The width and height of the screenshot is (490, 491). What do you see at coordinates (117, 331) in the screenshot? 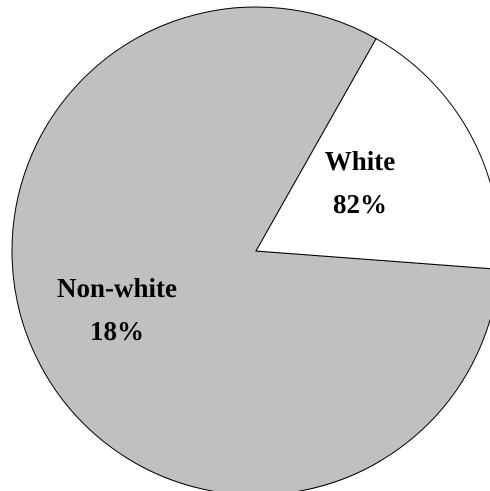
I see `slice-value-label-non-white: 18%` at bounding box center [117, 331].